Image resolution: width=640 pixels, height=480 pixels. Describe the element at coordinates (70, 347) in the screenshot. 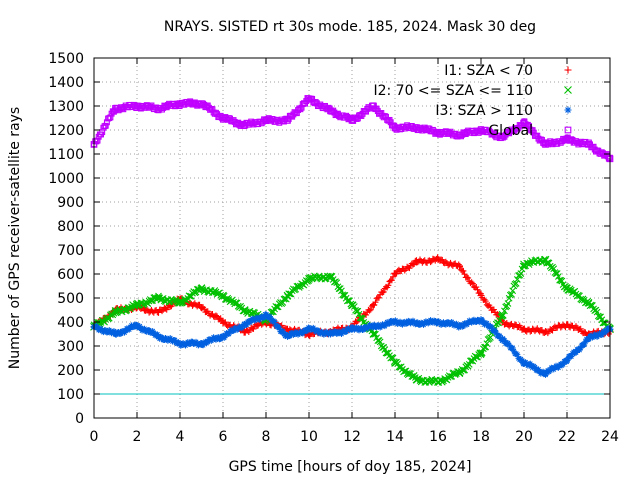

I see `y-tick-label: 300` at that location.